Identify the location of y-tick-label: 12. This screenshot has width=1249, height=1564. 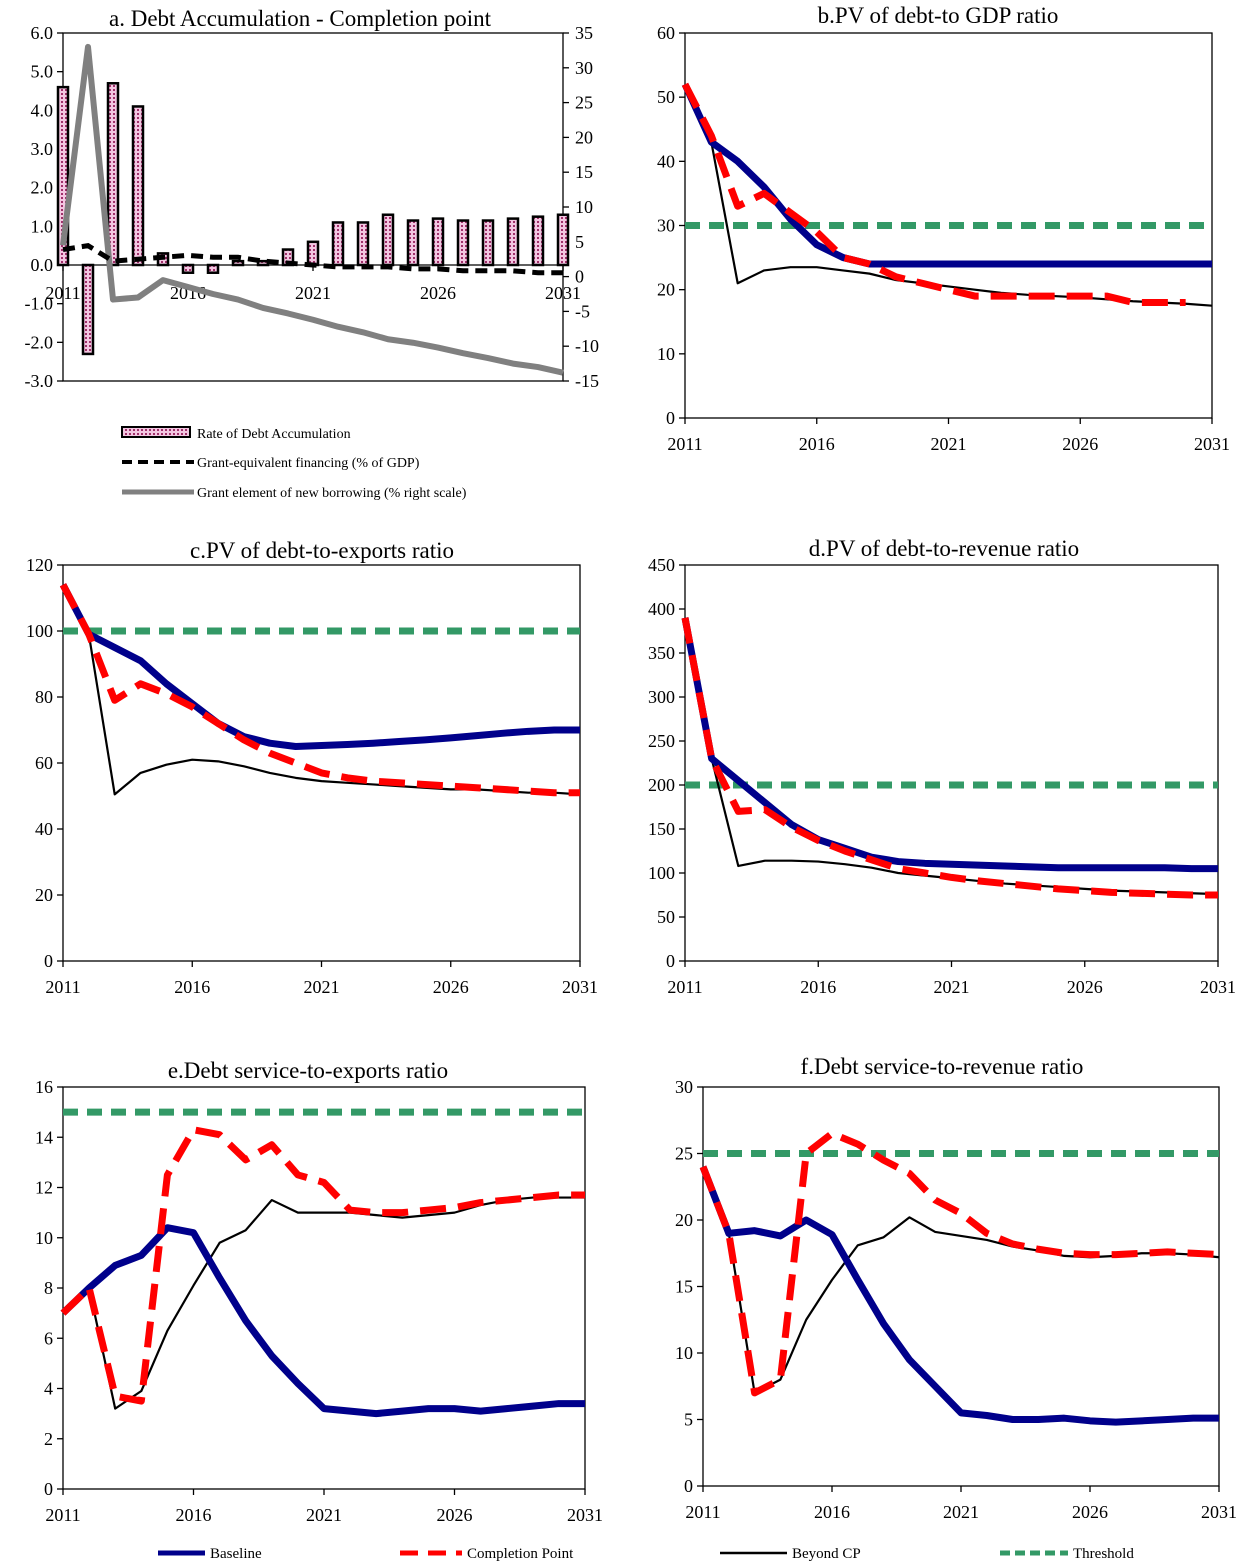
(44, 1188).